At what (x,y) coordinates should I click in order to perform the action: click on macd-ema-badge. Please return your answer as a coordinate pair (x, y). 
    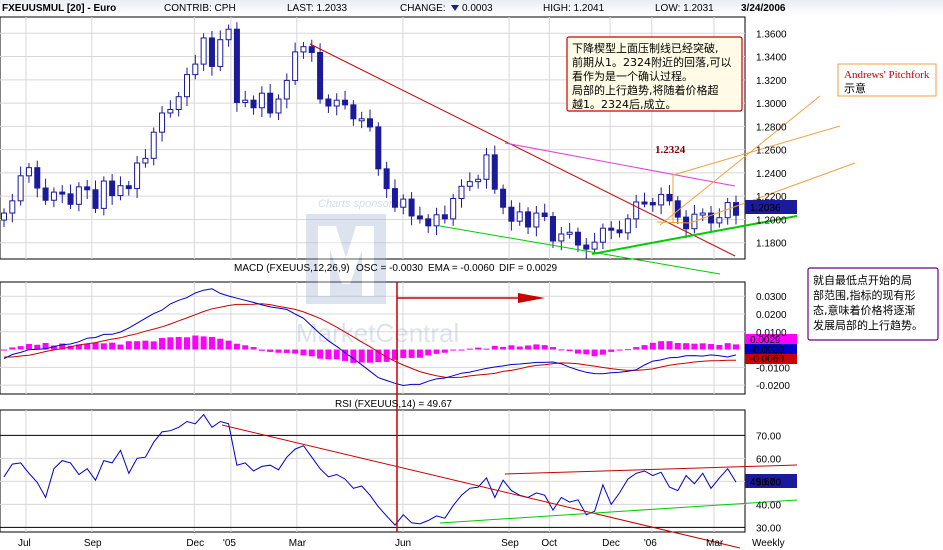
    Looking at the image, I should click on (771, 359).